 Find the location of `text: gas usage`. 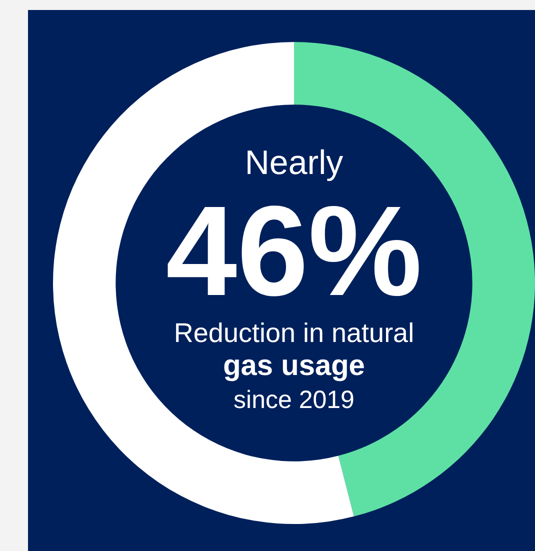

text: gas usage is located at coordinates (294, 366).